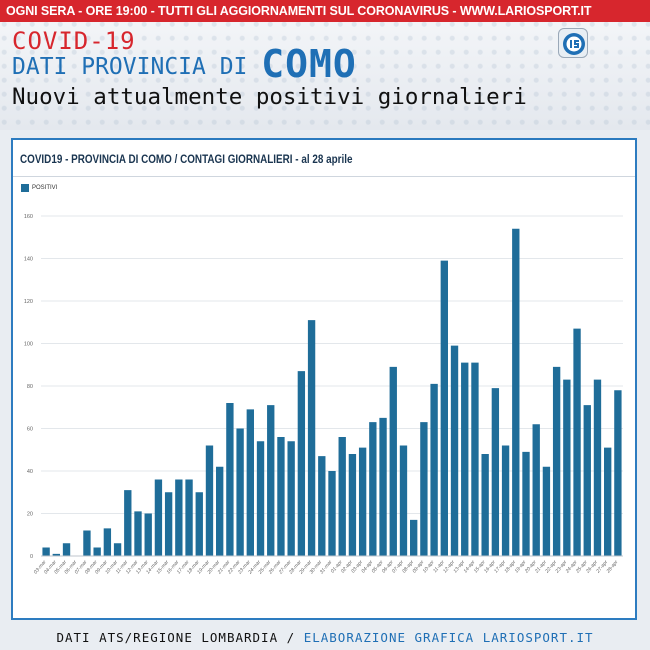  I want to click on headline-province: DATI PROVINCIA DI COMO, so click(184, 64).